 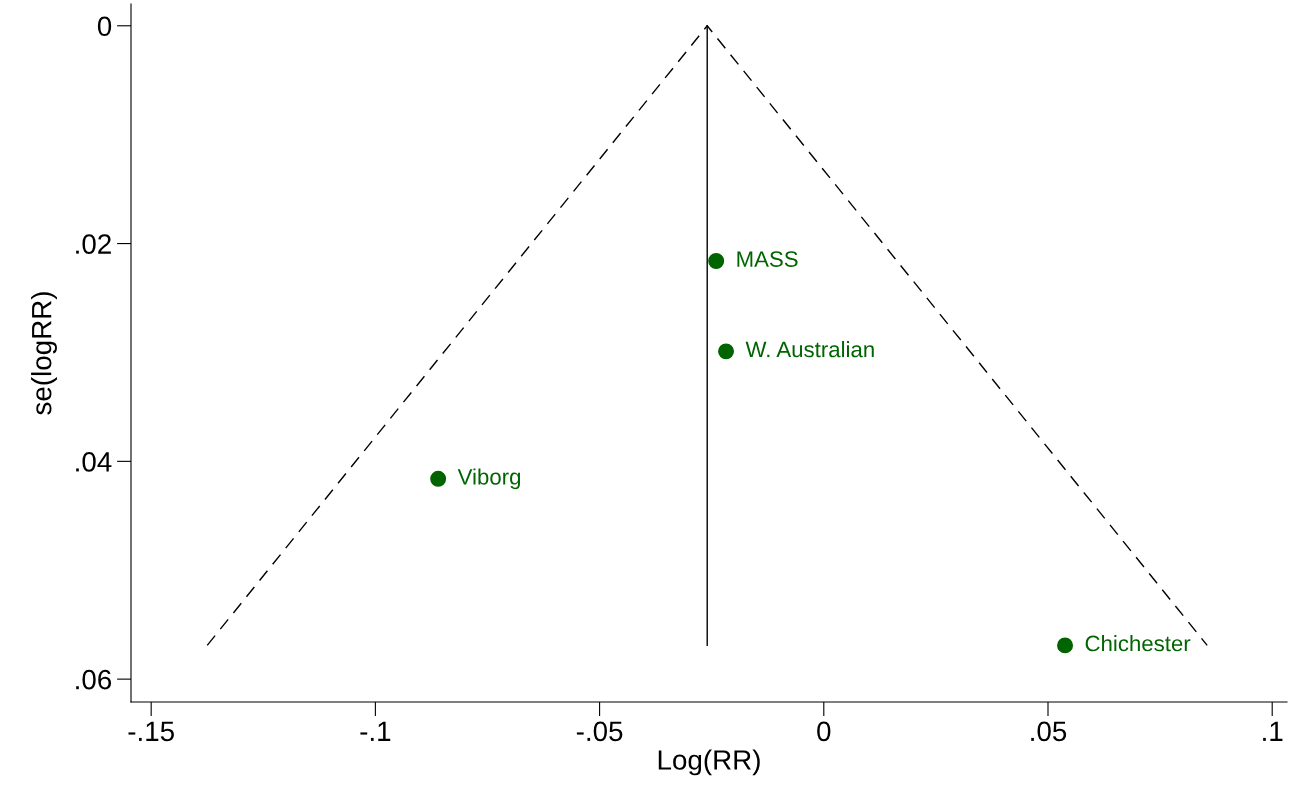 I want to click on y-axis-title: se(logRR), so click(x=44, y=353).